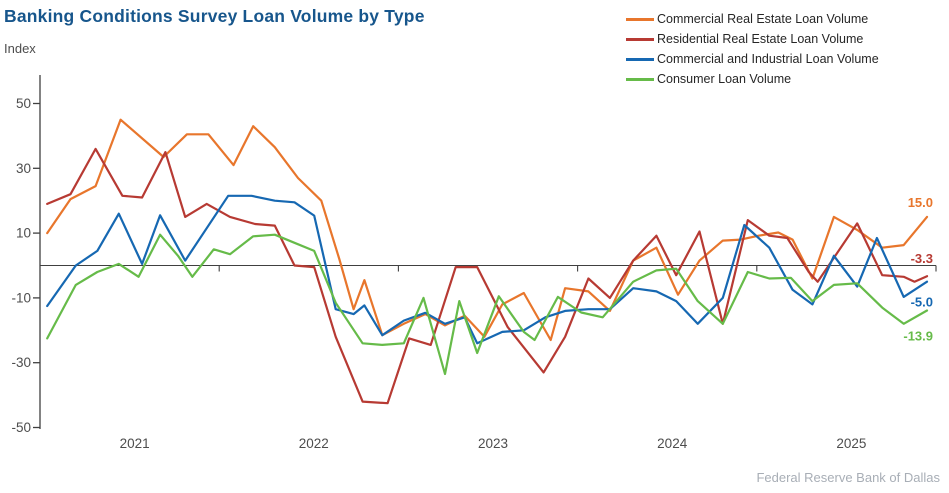 Image resolution: width=949 pixels, height=493 pixels. Describe the element at coordinates (23, 233) in the screenshot. I see `y-tick-label: 10` at that location.